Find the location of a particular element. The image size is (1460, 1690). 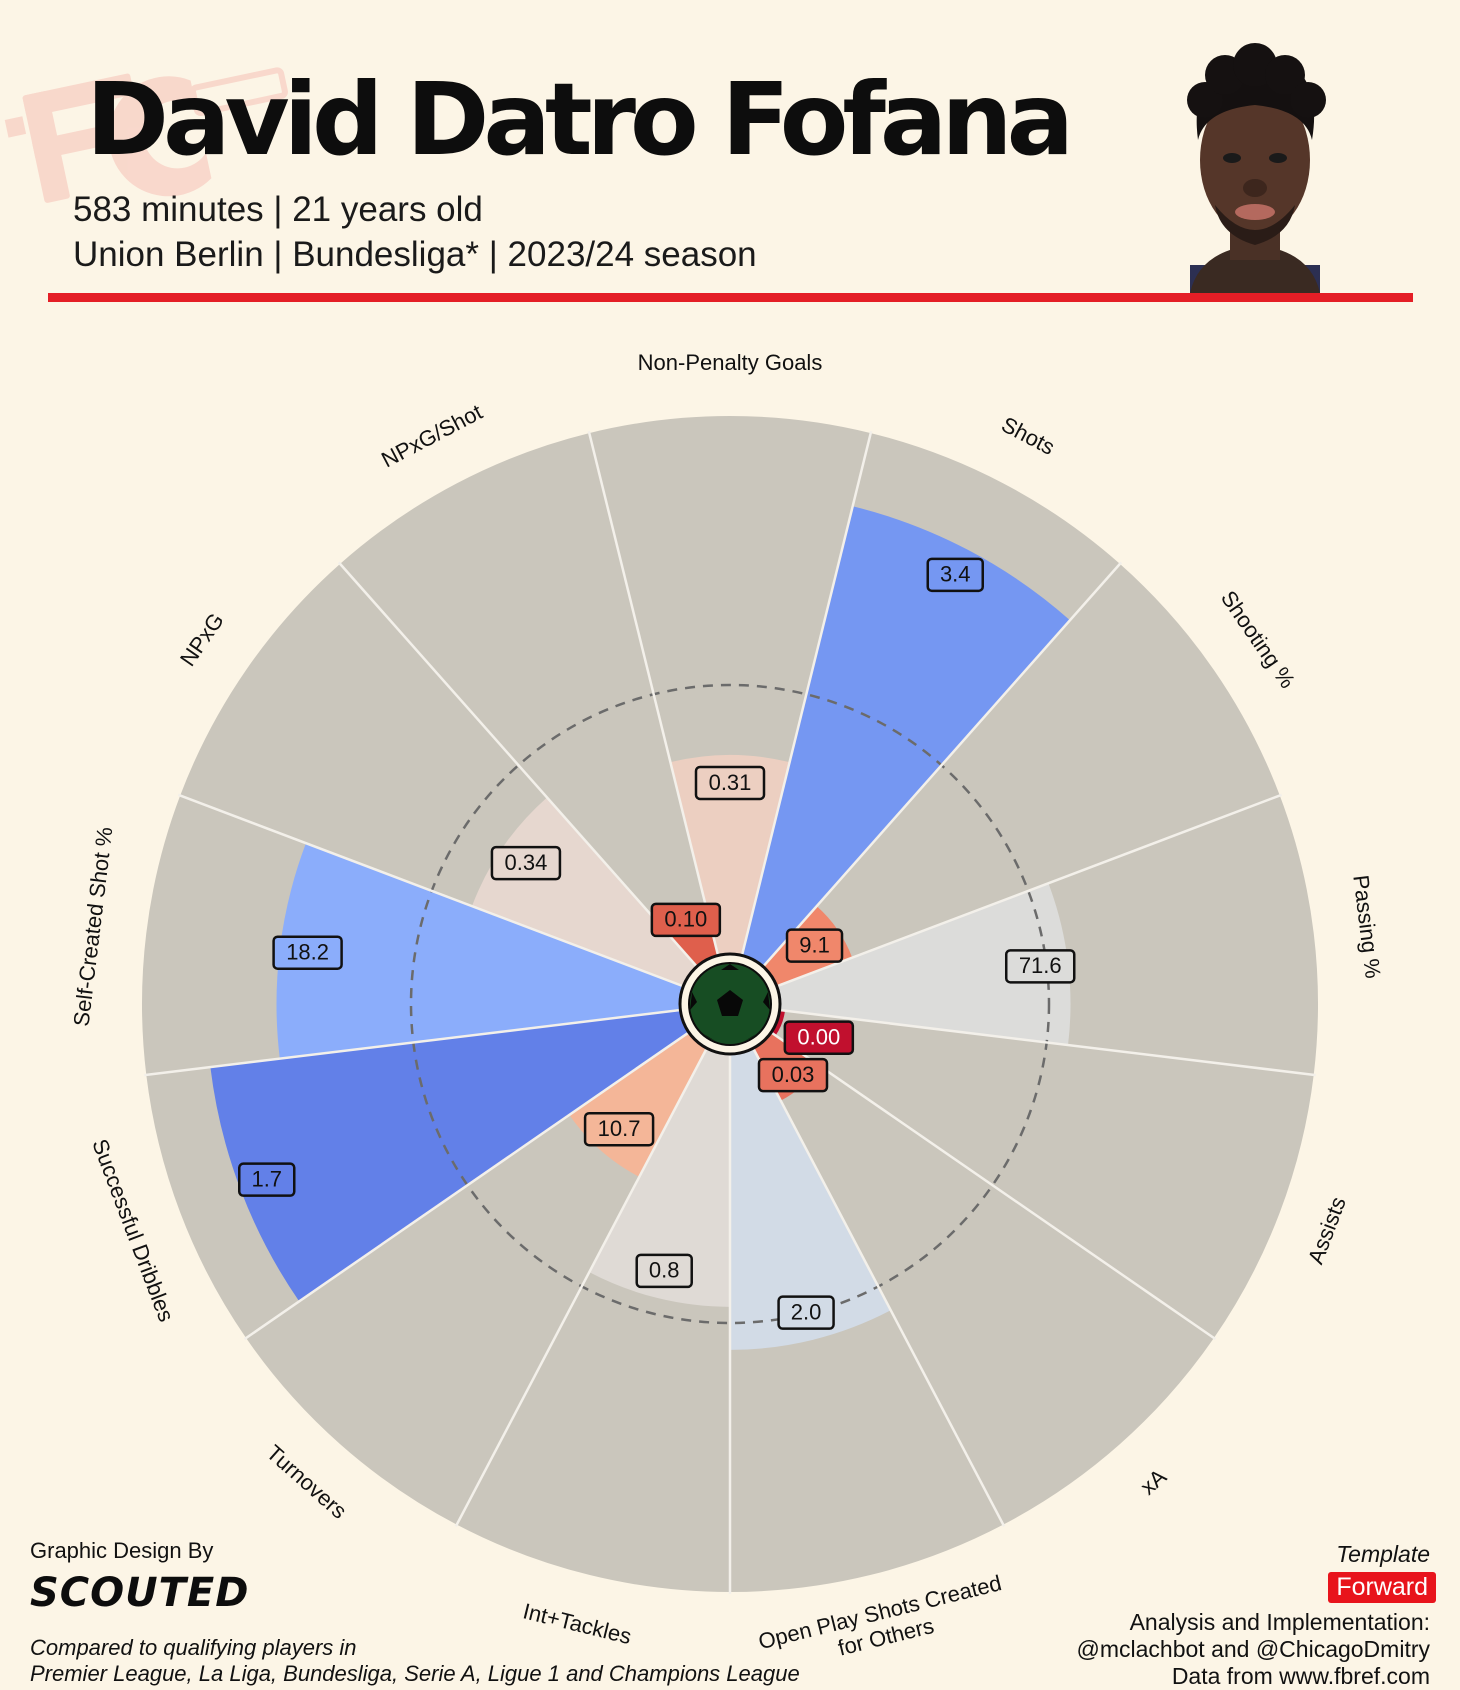

slice-background-turnovers is located at coordinates (476, 1278).